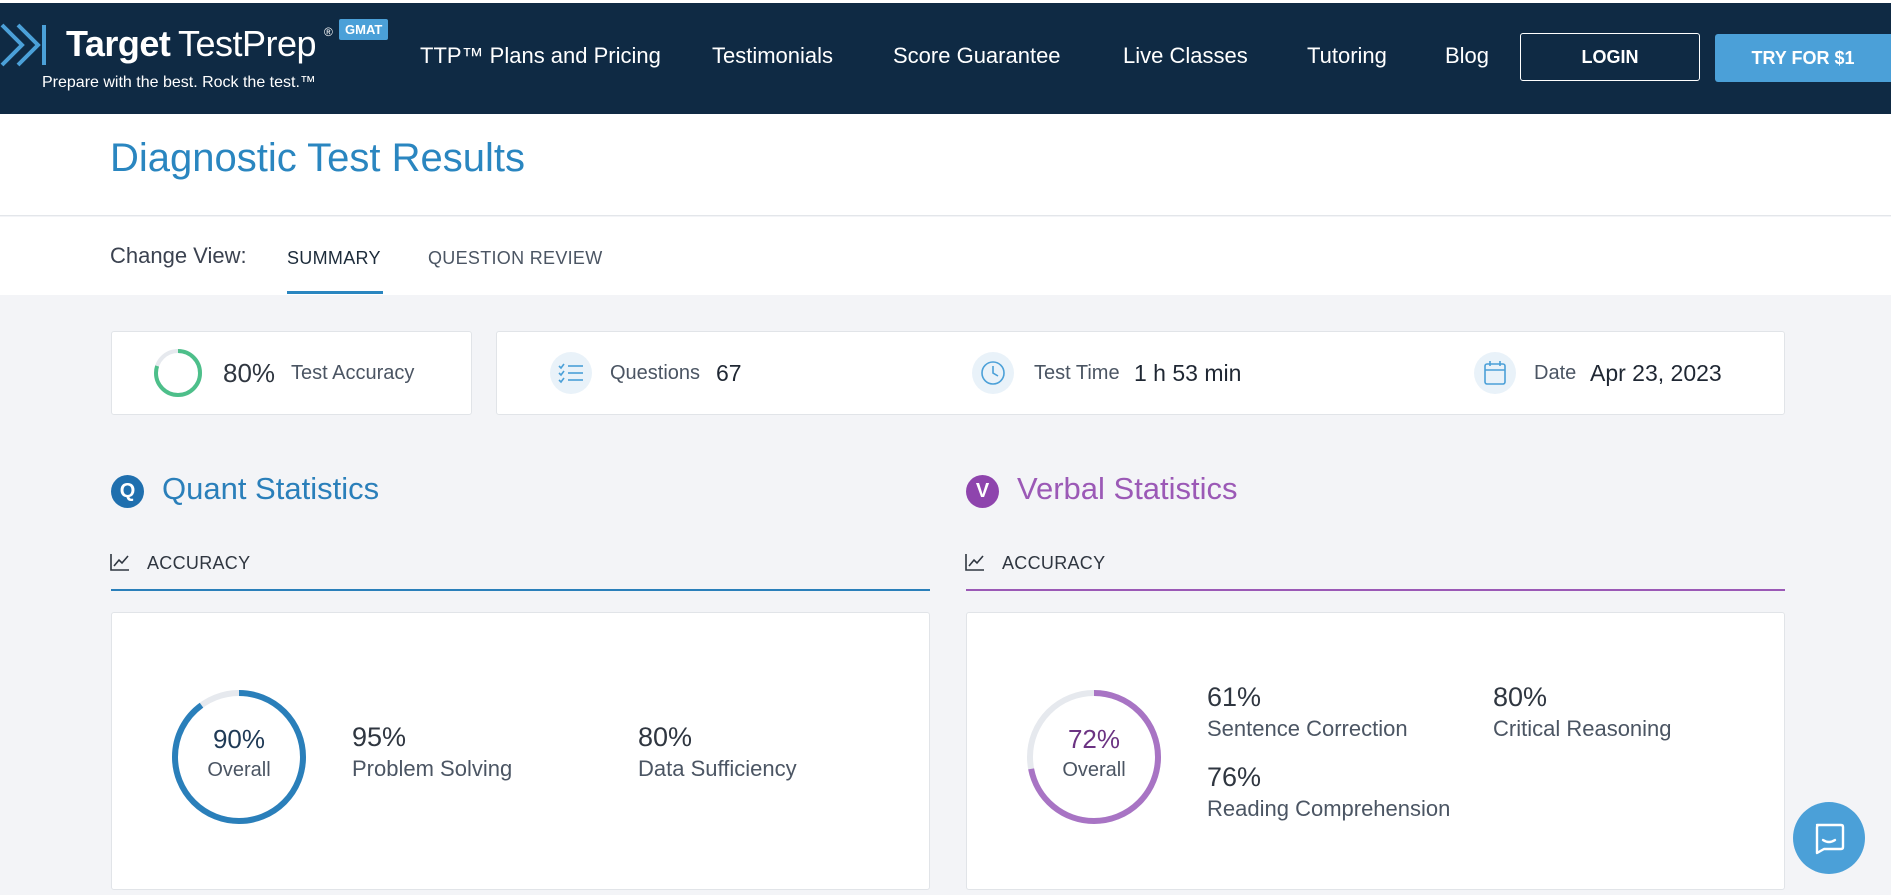  What do you see at coordinates (945, 256) in the screenshot?
I see `view-switcher: Change View: SUMMARY QUESTION REVIEW` at bounding box center [945, 256].